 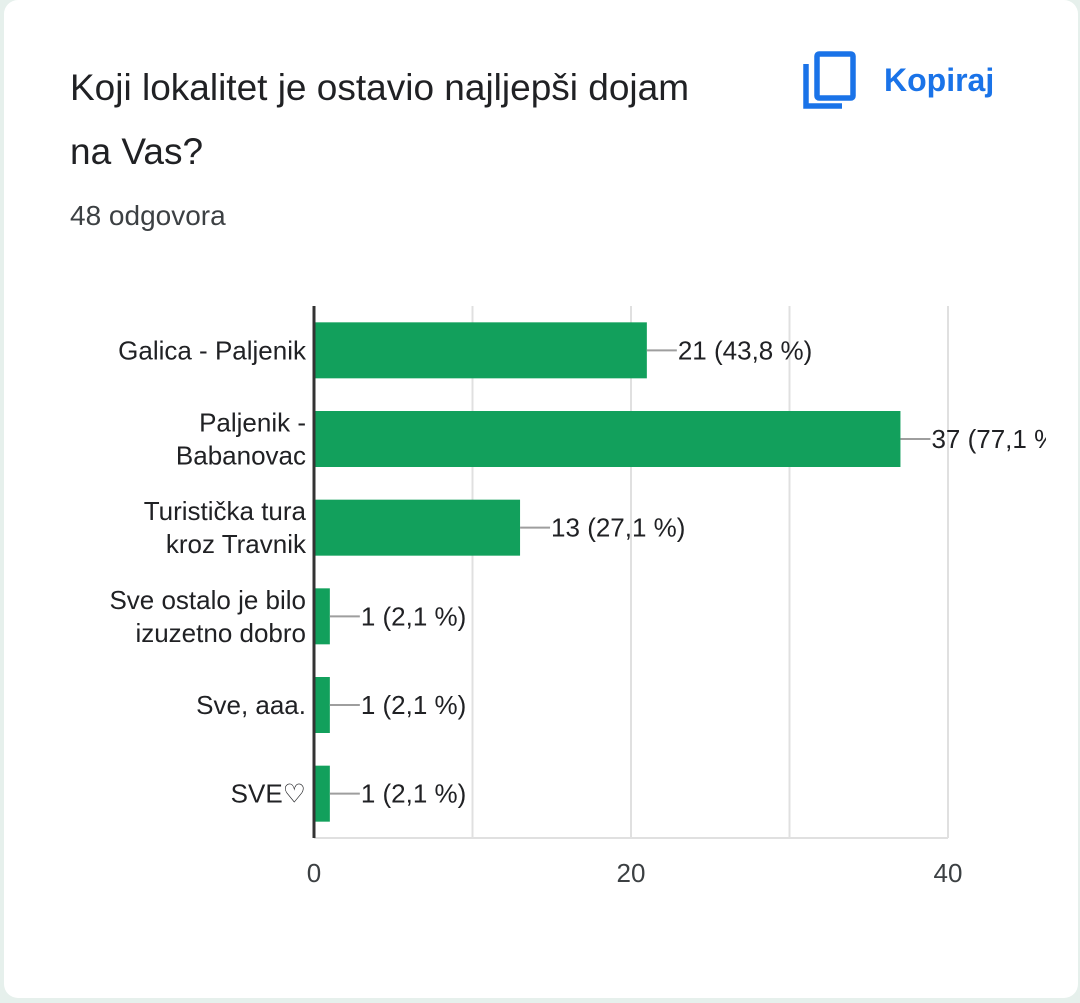 I want to click on data-label: 13 (27,1 %), so click(x=618, y=528).